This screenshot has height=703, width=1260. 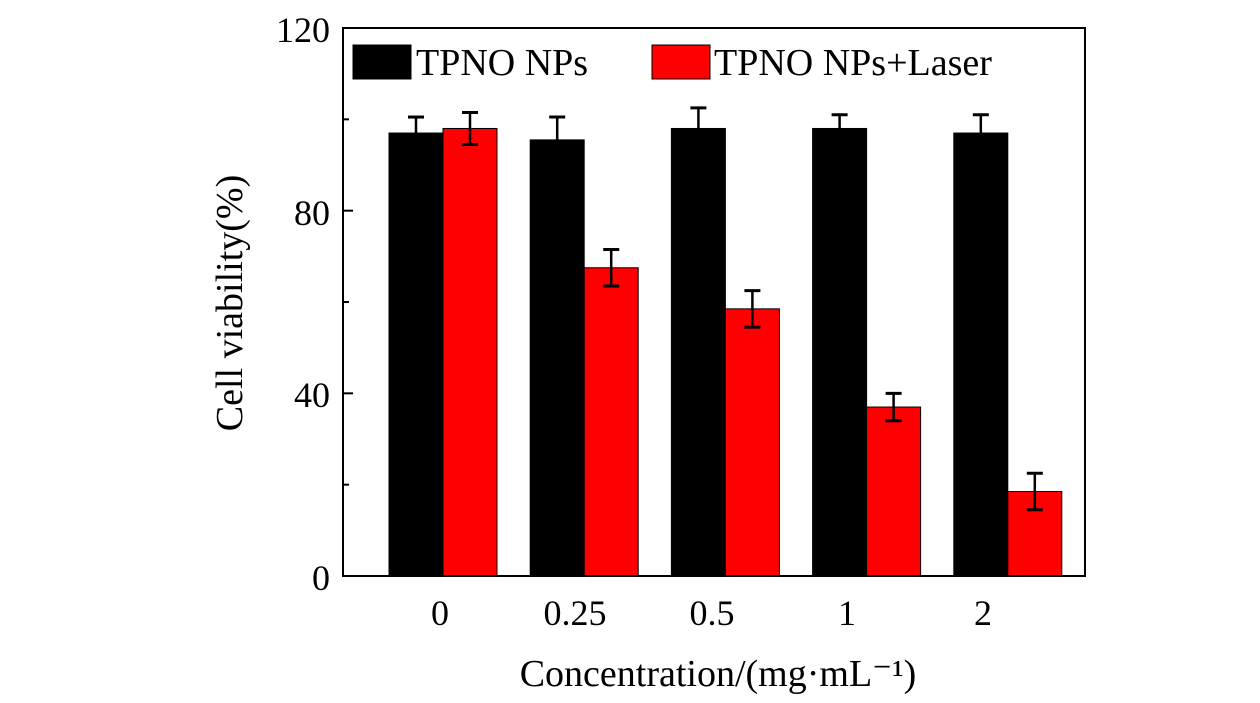 I want to click on axis-ticks, so click(x=348, y=302).